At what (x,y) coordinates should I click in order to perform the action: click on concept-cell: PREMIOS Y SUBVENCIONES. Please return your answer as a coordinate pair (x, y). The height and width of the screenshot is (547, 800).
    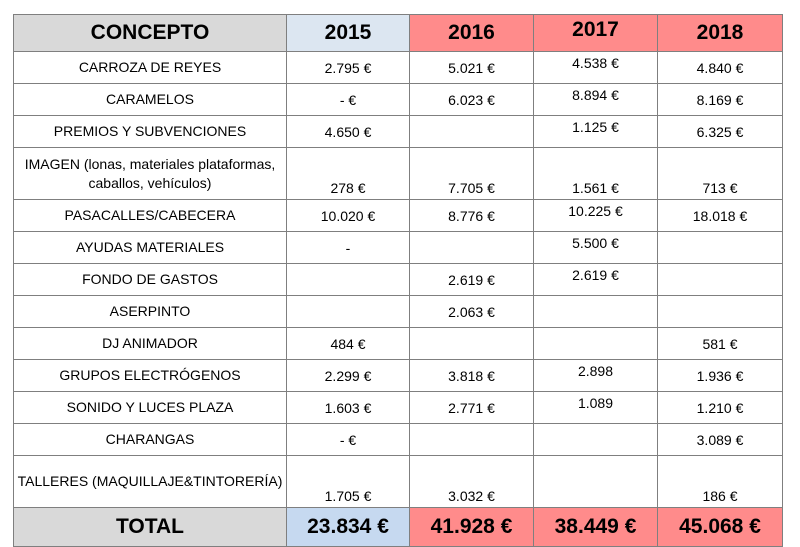
    Looking at the image, I should click on (150, 131).